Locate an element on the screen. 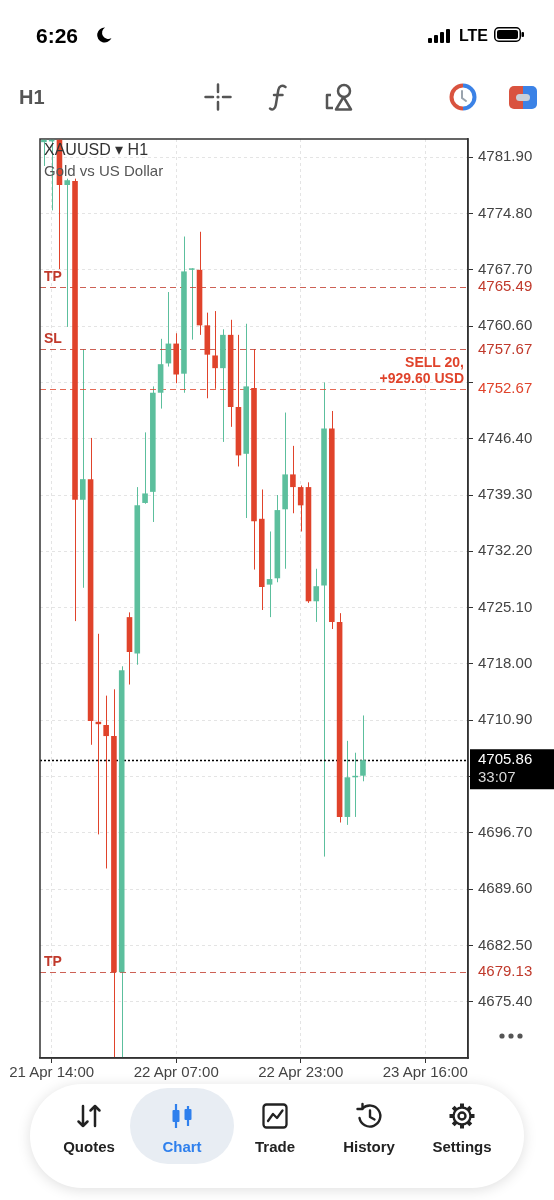  y-tick-label: 4760.60 is located at coordinates (505, 325).